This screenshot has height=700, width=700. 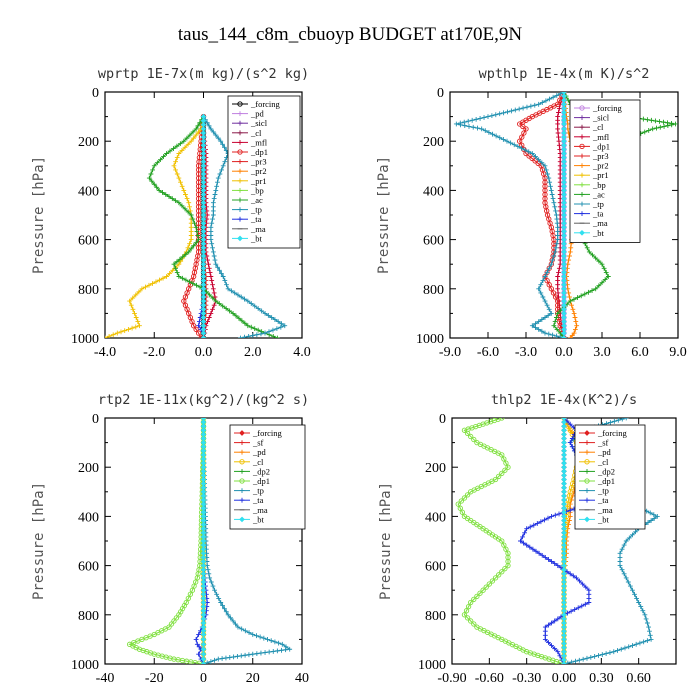 I want to click on series-pr1, so click(x=155, y=226).